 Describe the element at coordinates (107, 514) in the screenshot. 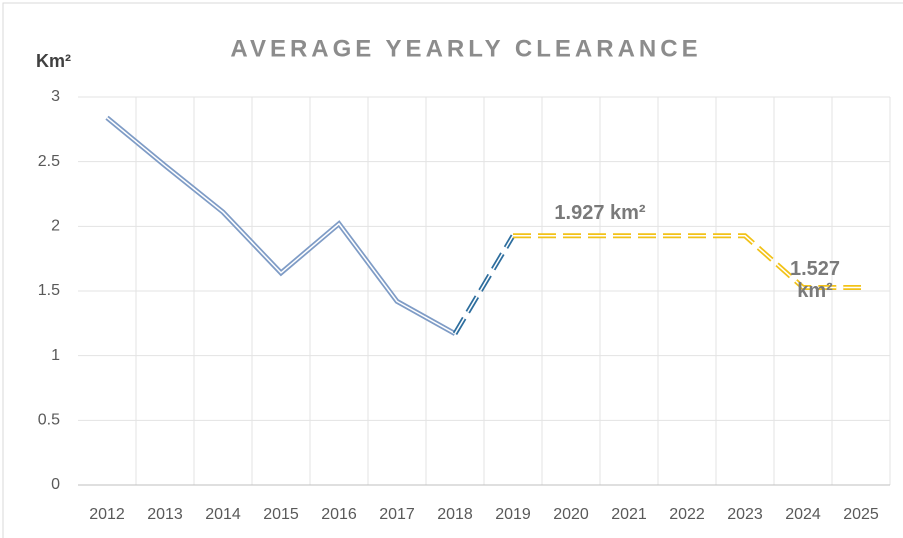

I see `x-tick-label: 2012` at that location.